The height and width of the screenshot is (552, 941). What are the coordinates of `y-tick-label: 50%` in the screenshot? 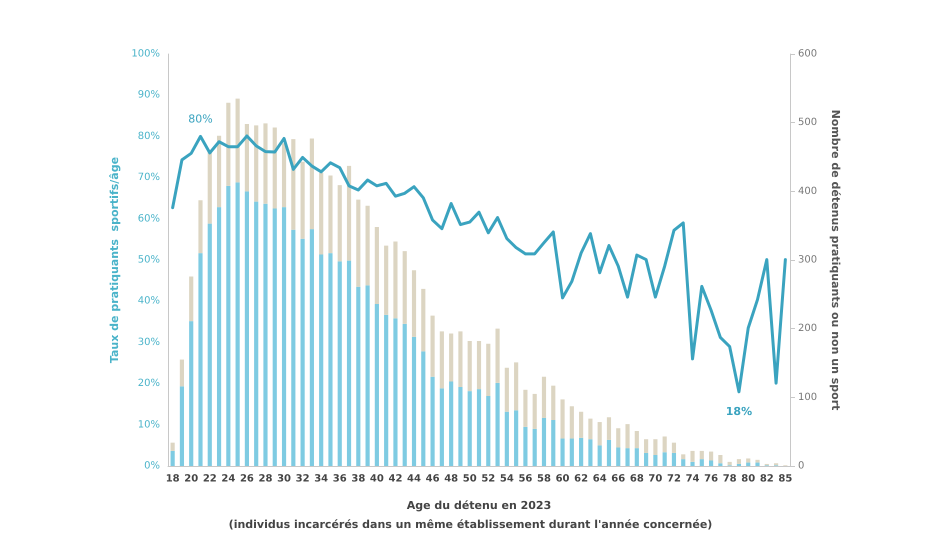 It's located at (149, 260).